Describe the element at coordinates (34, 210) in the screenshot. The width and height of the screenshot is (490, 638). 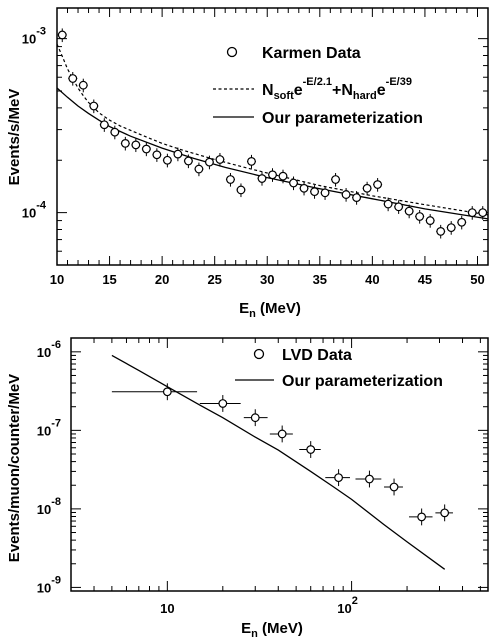
I see `top-y-tick-label: 10⁻⁴` at that location.